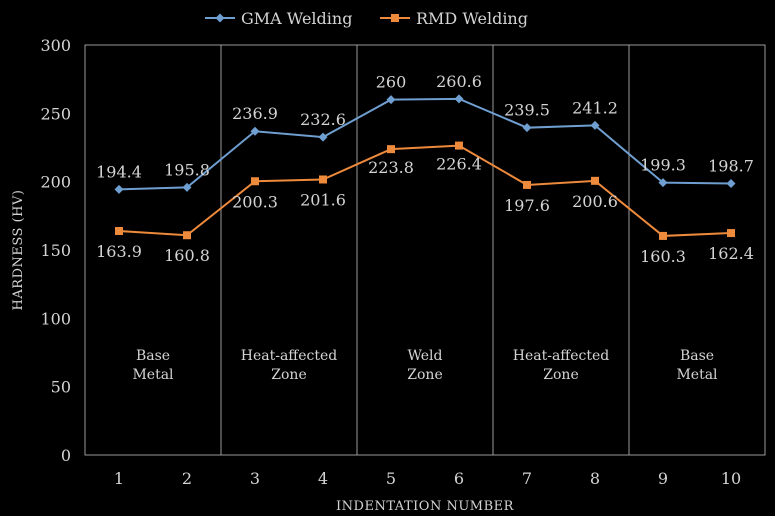  What do you see at coordinates (663, 478) in the screenshot?
I see `x-tick-label: 9` at bounding box center [663, 478].